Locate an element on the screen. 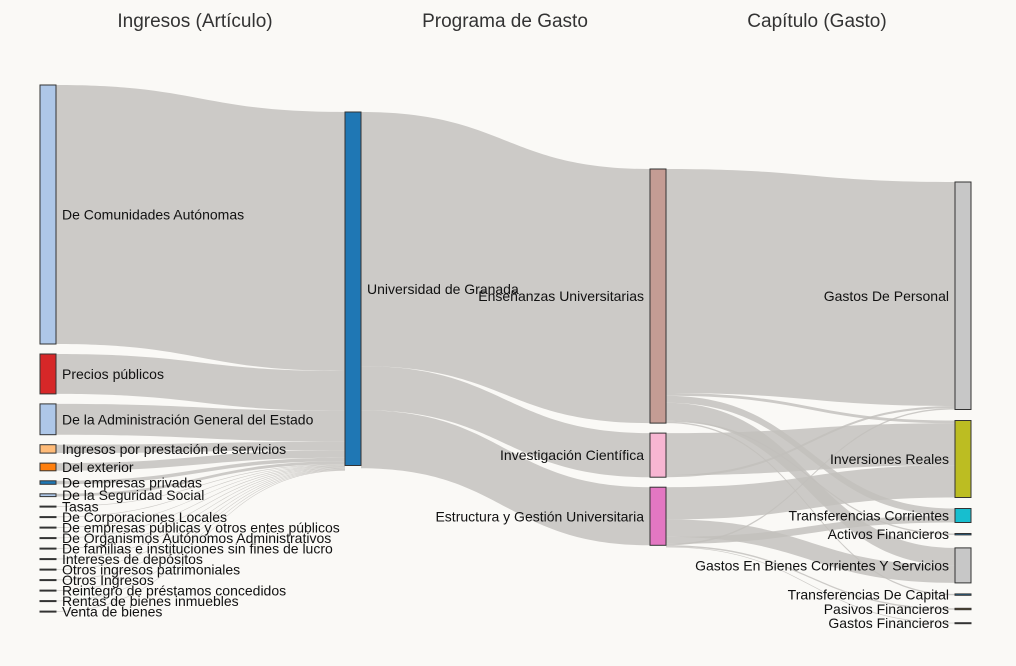 Image resolution: width=1016 pixels, height=666 pixels. node-transfcap is located at coordinates (963, 594).